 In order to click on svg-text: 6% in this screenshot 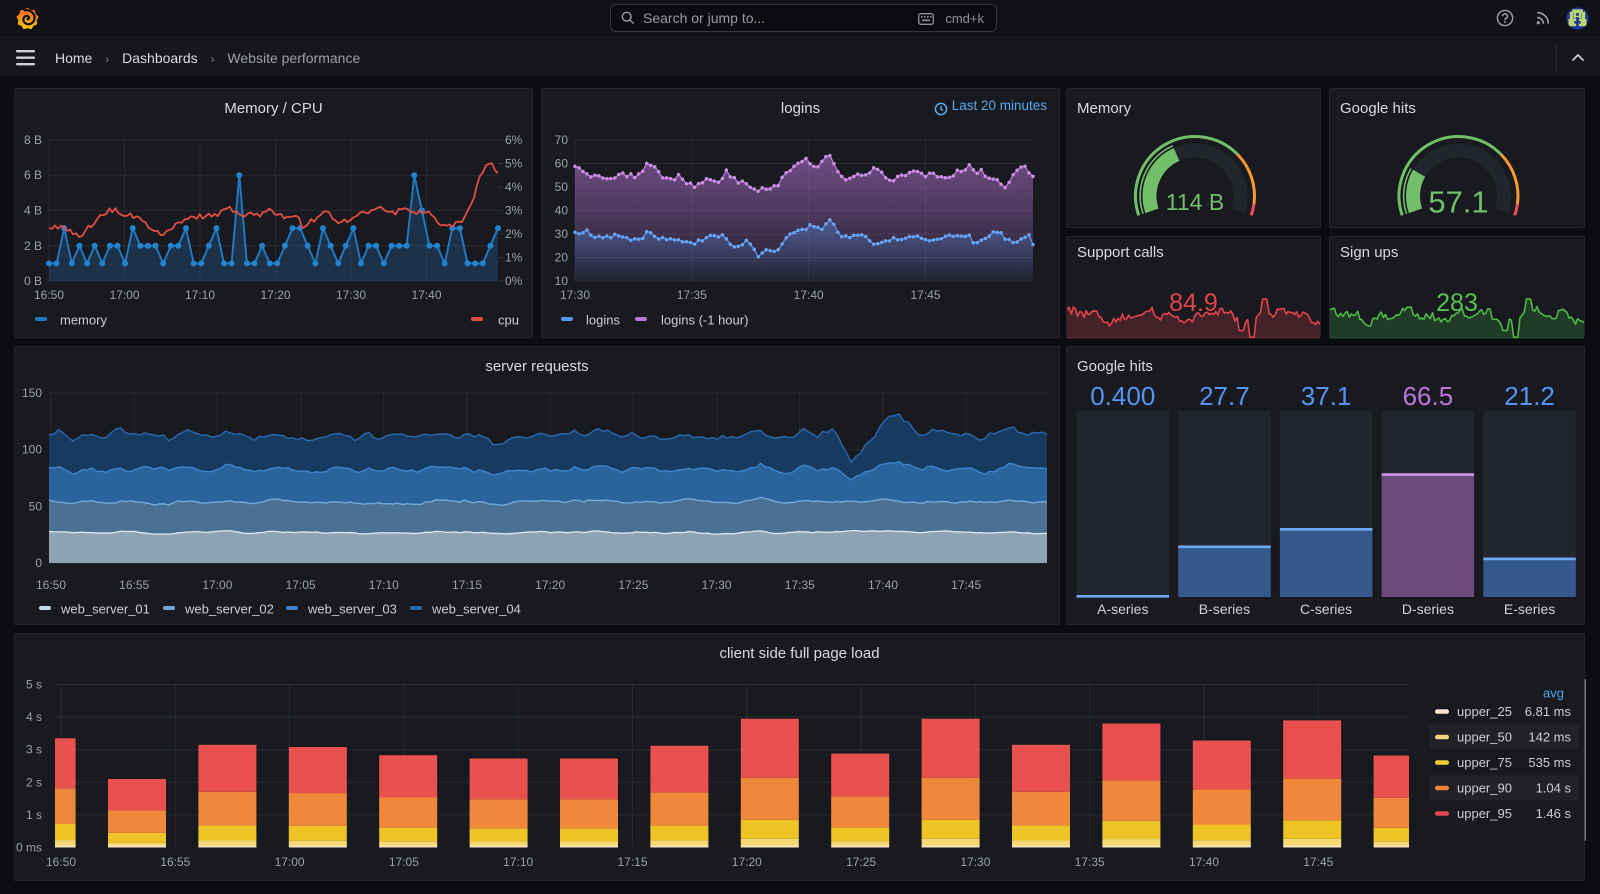, I will do `click(514, 140)`.